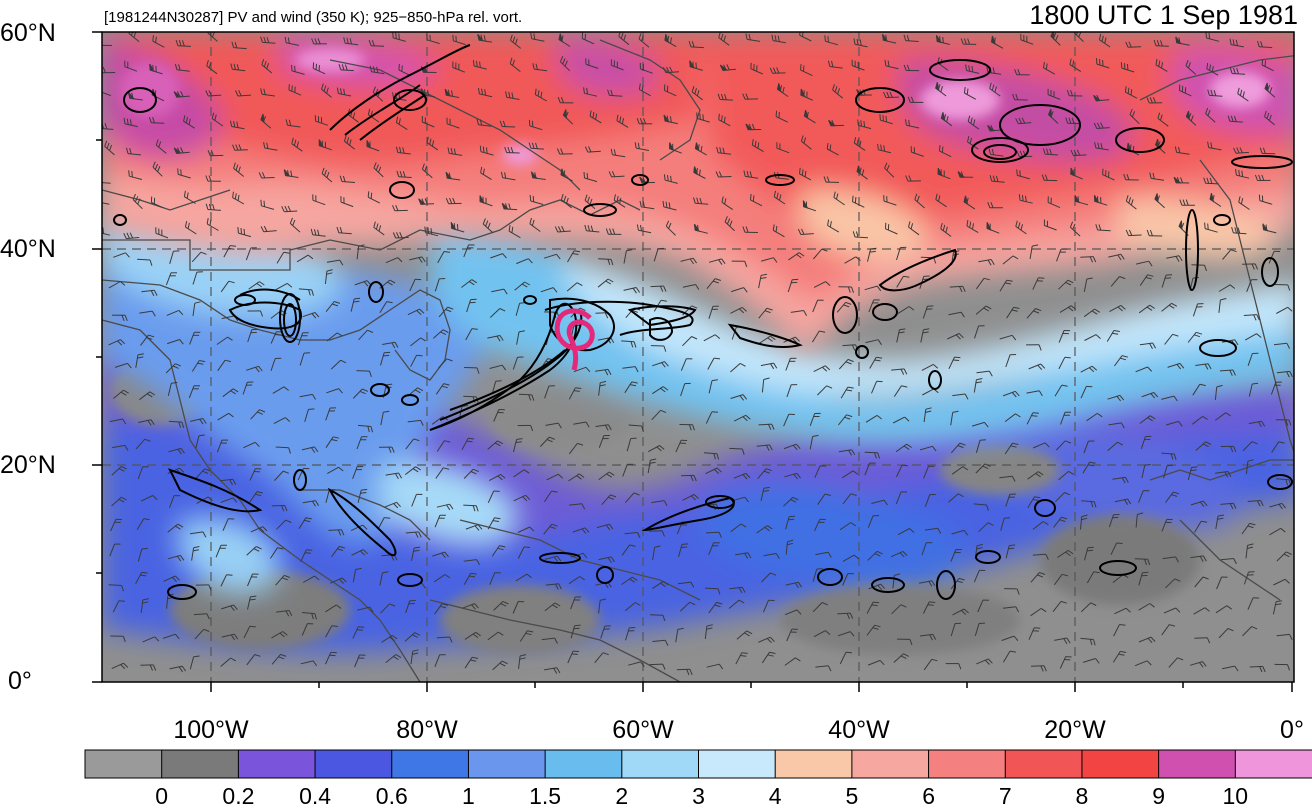 The height and width of the screenshot is (810, 1312). Describe the element at coordinates (545, 796) in the screenshot. I see `colorbar-label: 1.5` at that location.